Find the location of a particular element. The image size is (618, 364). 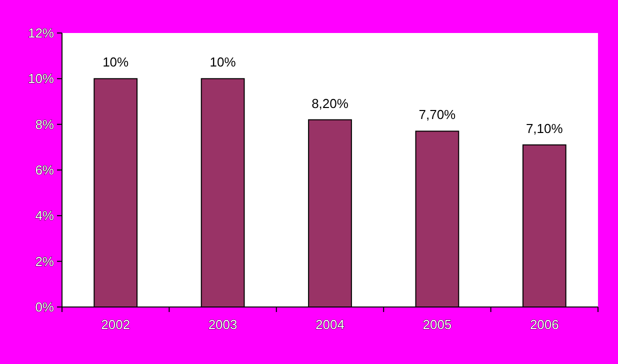

y-tick-label: 12% is located at coordinates (41, 33).